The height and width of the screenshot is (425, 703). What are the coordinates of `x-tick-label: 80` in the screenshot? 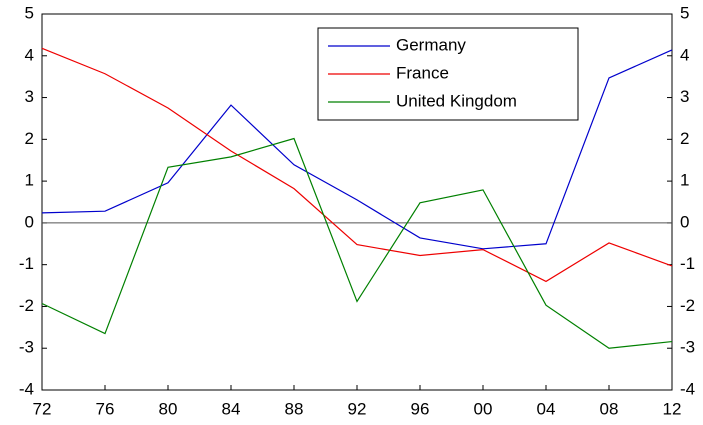 It's located at (168, 408).